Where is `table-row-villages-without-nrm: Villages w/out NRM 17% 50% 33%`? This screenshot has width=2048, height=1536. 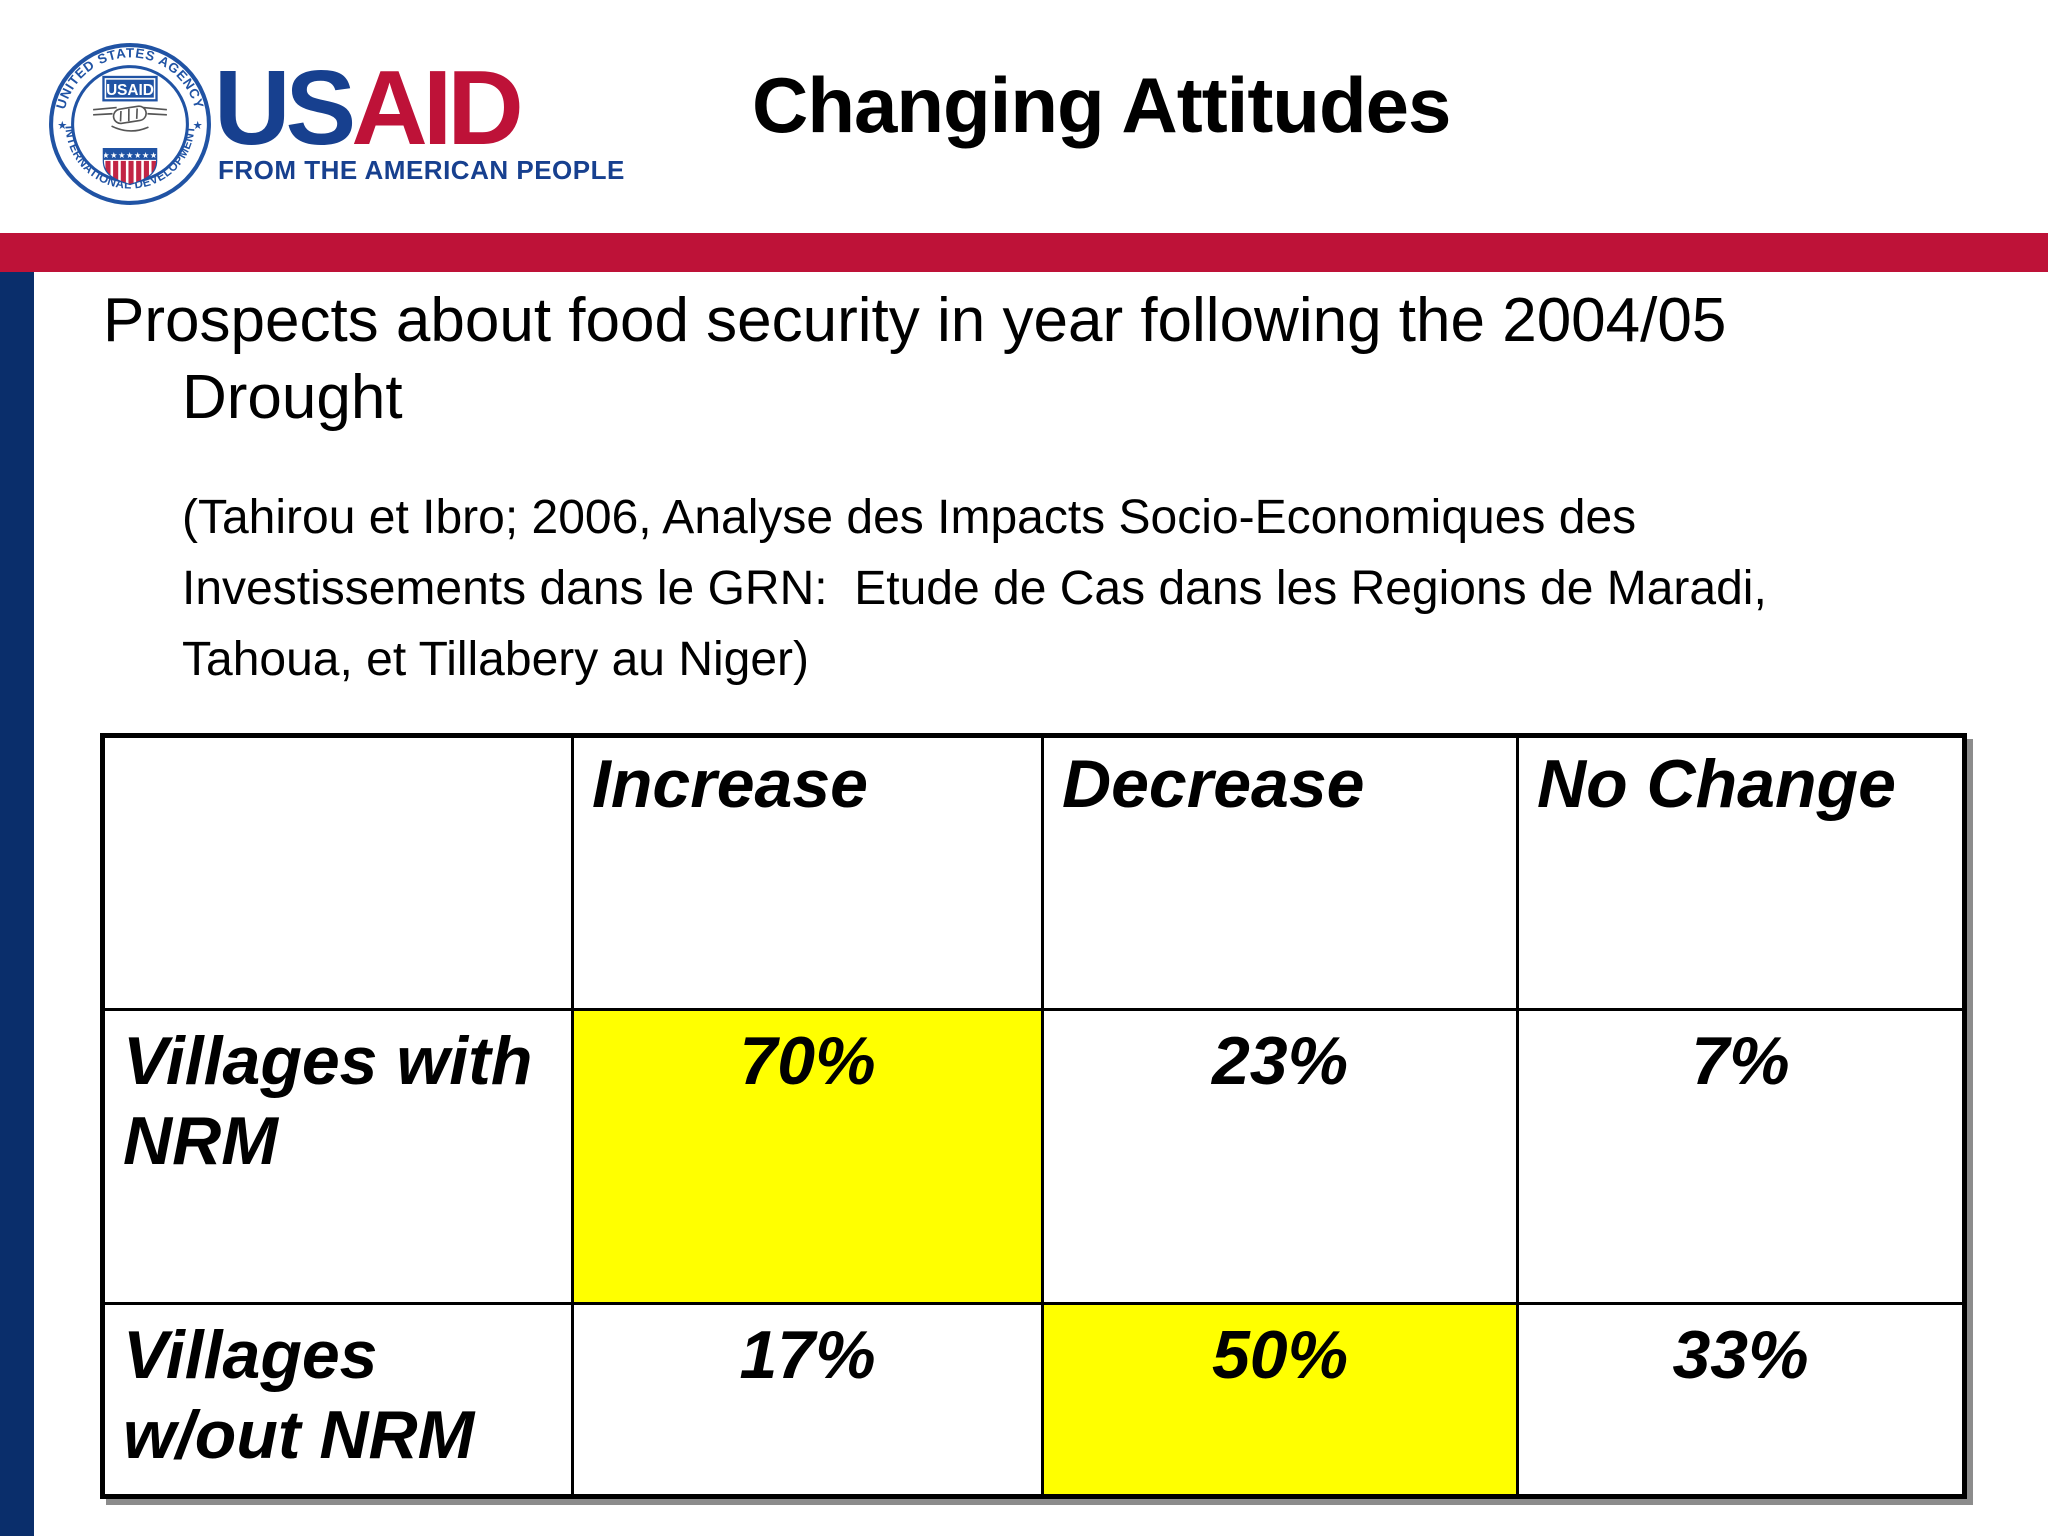 table-row-villages-without-nrm: Villages w/out NRM 17% 50% 33% is located at coordinates (1033, 1400).